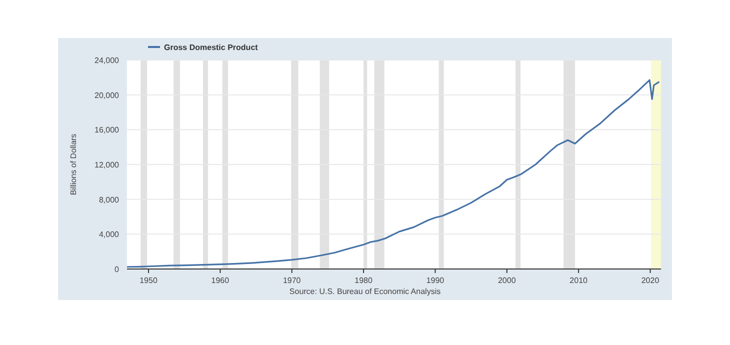 This screenshot has width=730, height=345. Describe the element at coordinates (292, 280) in the screenshot. I see `x-tick-label: 1970` at that location.